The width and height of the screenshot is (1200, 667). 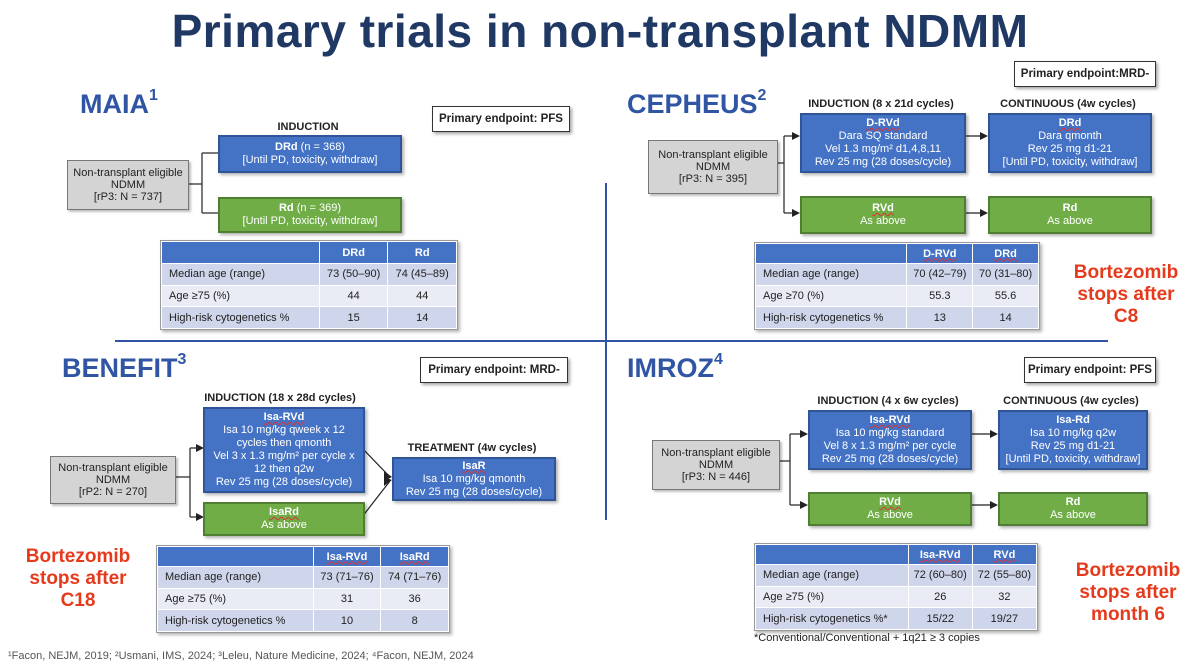 What do you see at coordinates (153, 95) in the screenshot?
I see `ref-number: 1` at bounding box center [153, 95].